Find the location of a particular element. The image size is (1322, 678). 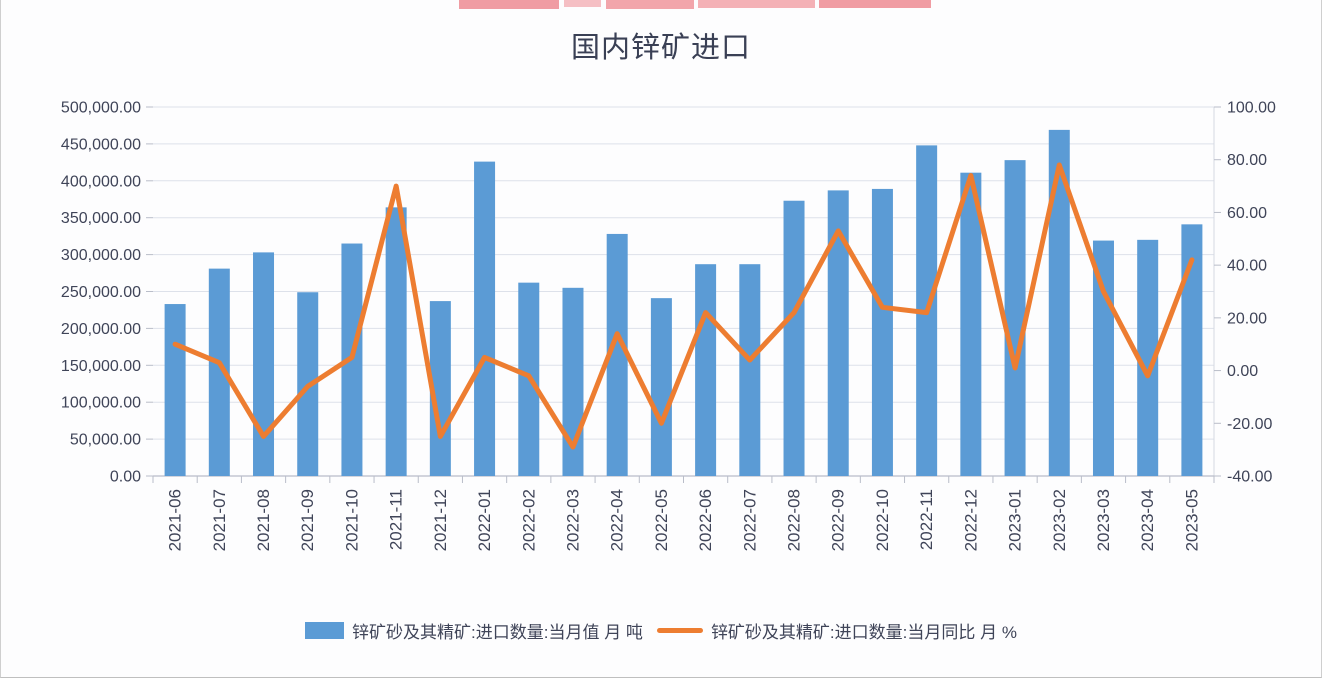

x-axis-label: 2022-05 is located at coordinates (661, 520).